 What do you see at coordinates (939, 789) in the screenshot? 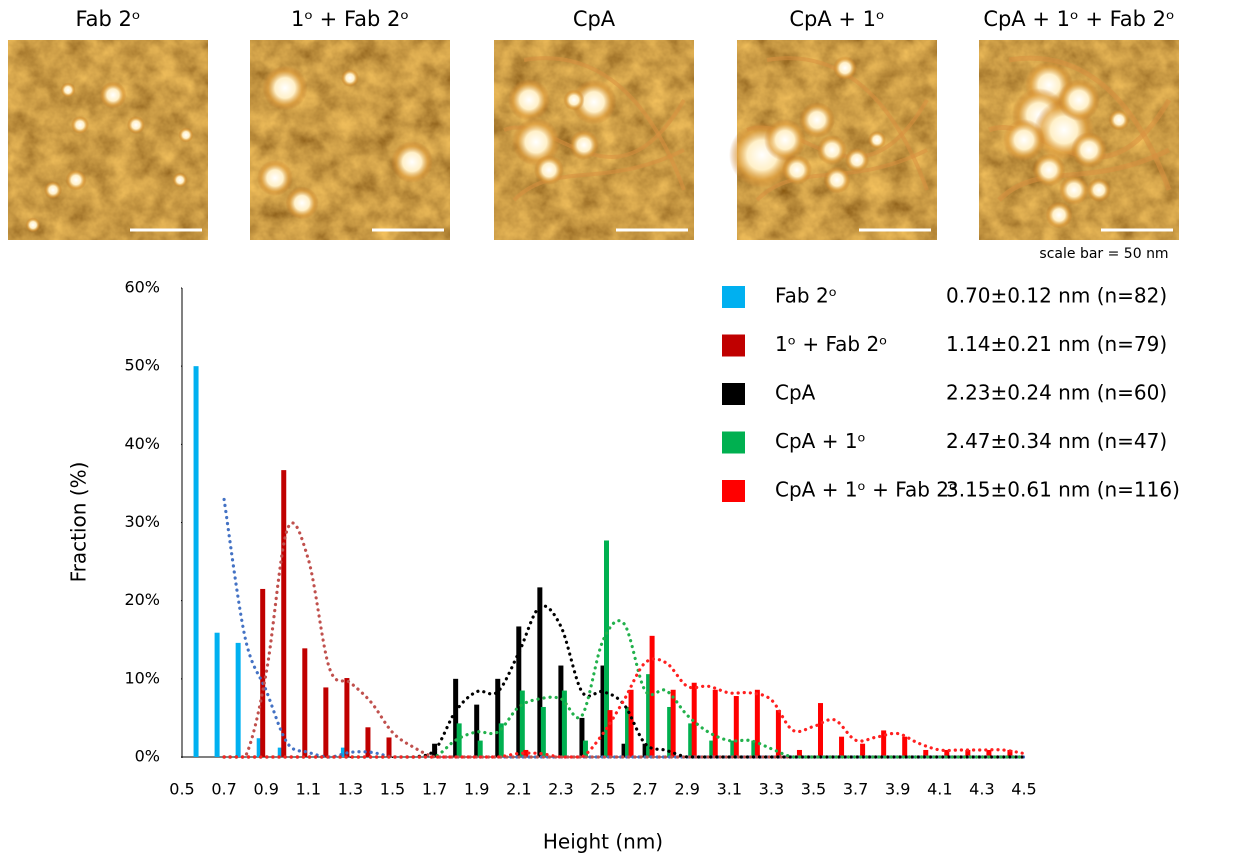
I see `x-tick-label: 4.1` at bounding box center [939, 789].